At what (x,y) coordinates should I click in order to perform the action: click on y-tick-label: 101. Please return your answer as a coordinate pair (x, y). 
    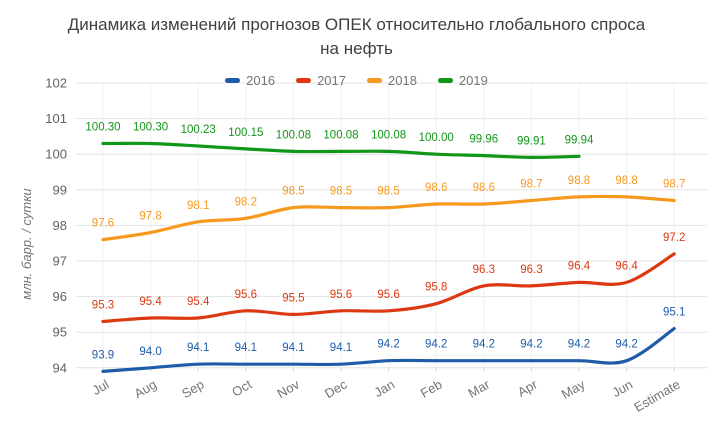
    Looking at the image, I should click on (56, 118).